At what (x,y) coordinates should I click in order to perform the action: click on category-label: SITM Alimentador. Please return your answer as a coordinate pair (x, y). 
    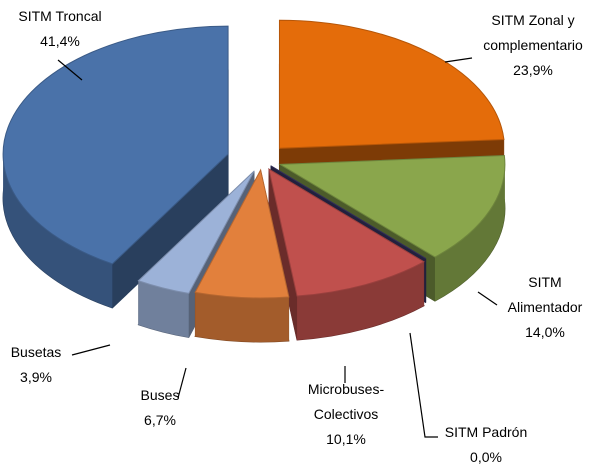
    Looking at the image, I should click on (545, 294).